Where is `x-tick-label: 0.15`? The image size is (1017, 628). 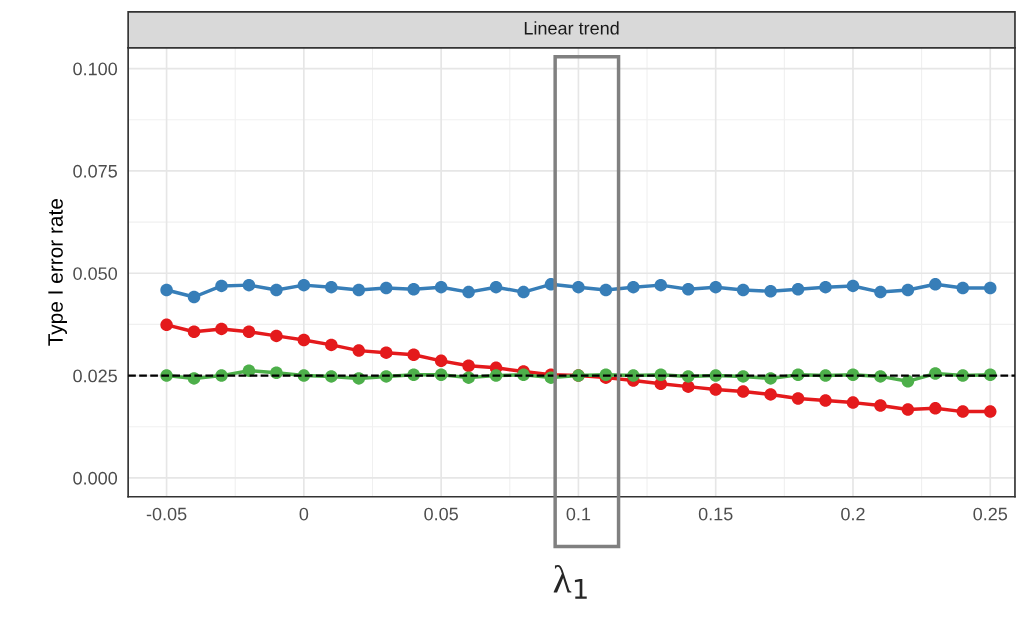
x-tick-label: 0.15 is located at coordinates (715, 514).